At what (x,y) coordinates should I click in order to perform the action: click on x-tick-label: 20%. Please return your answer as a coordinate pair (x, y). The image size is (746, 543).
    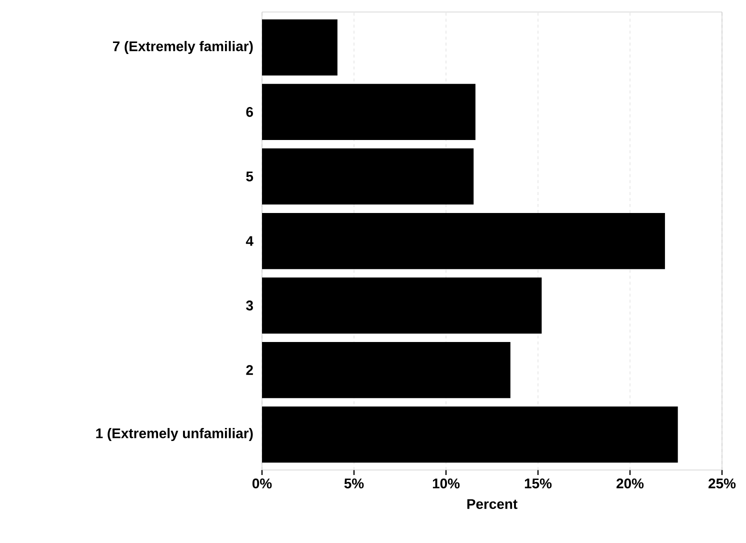
    Looking at the image, I should click on (630, 483).